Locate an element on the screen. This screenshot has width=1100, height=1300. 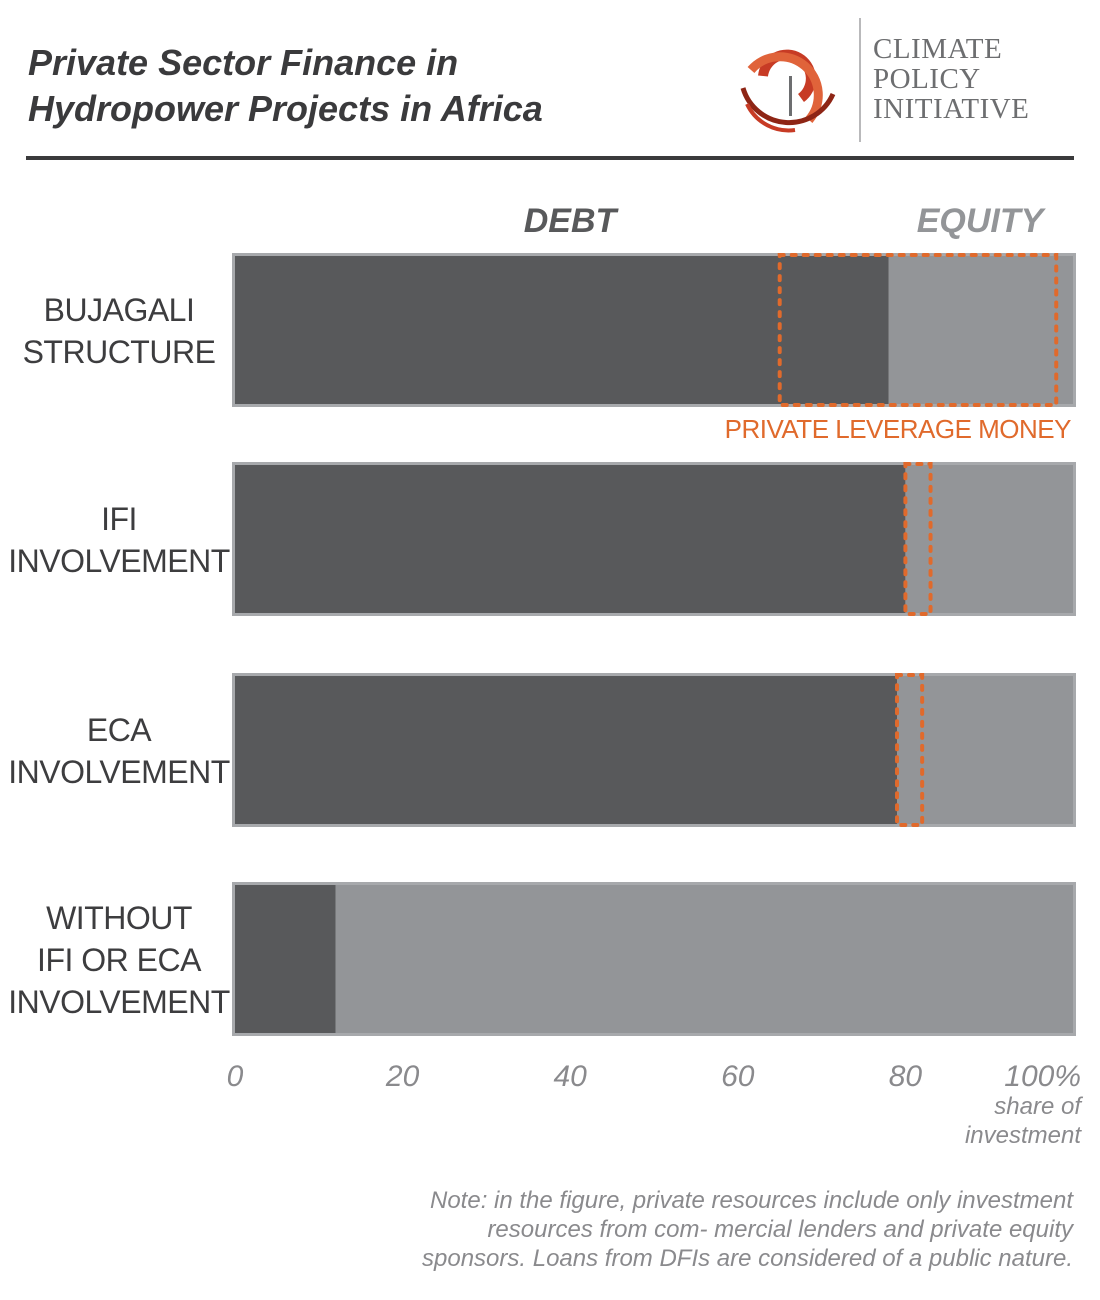
legend-debt: DEBT is located at coordinates (572, 221).